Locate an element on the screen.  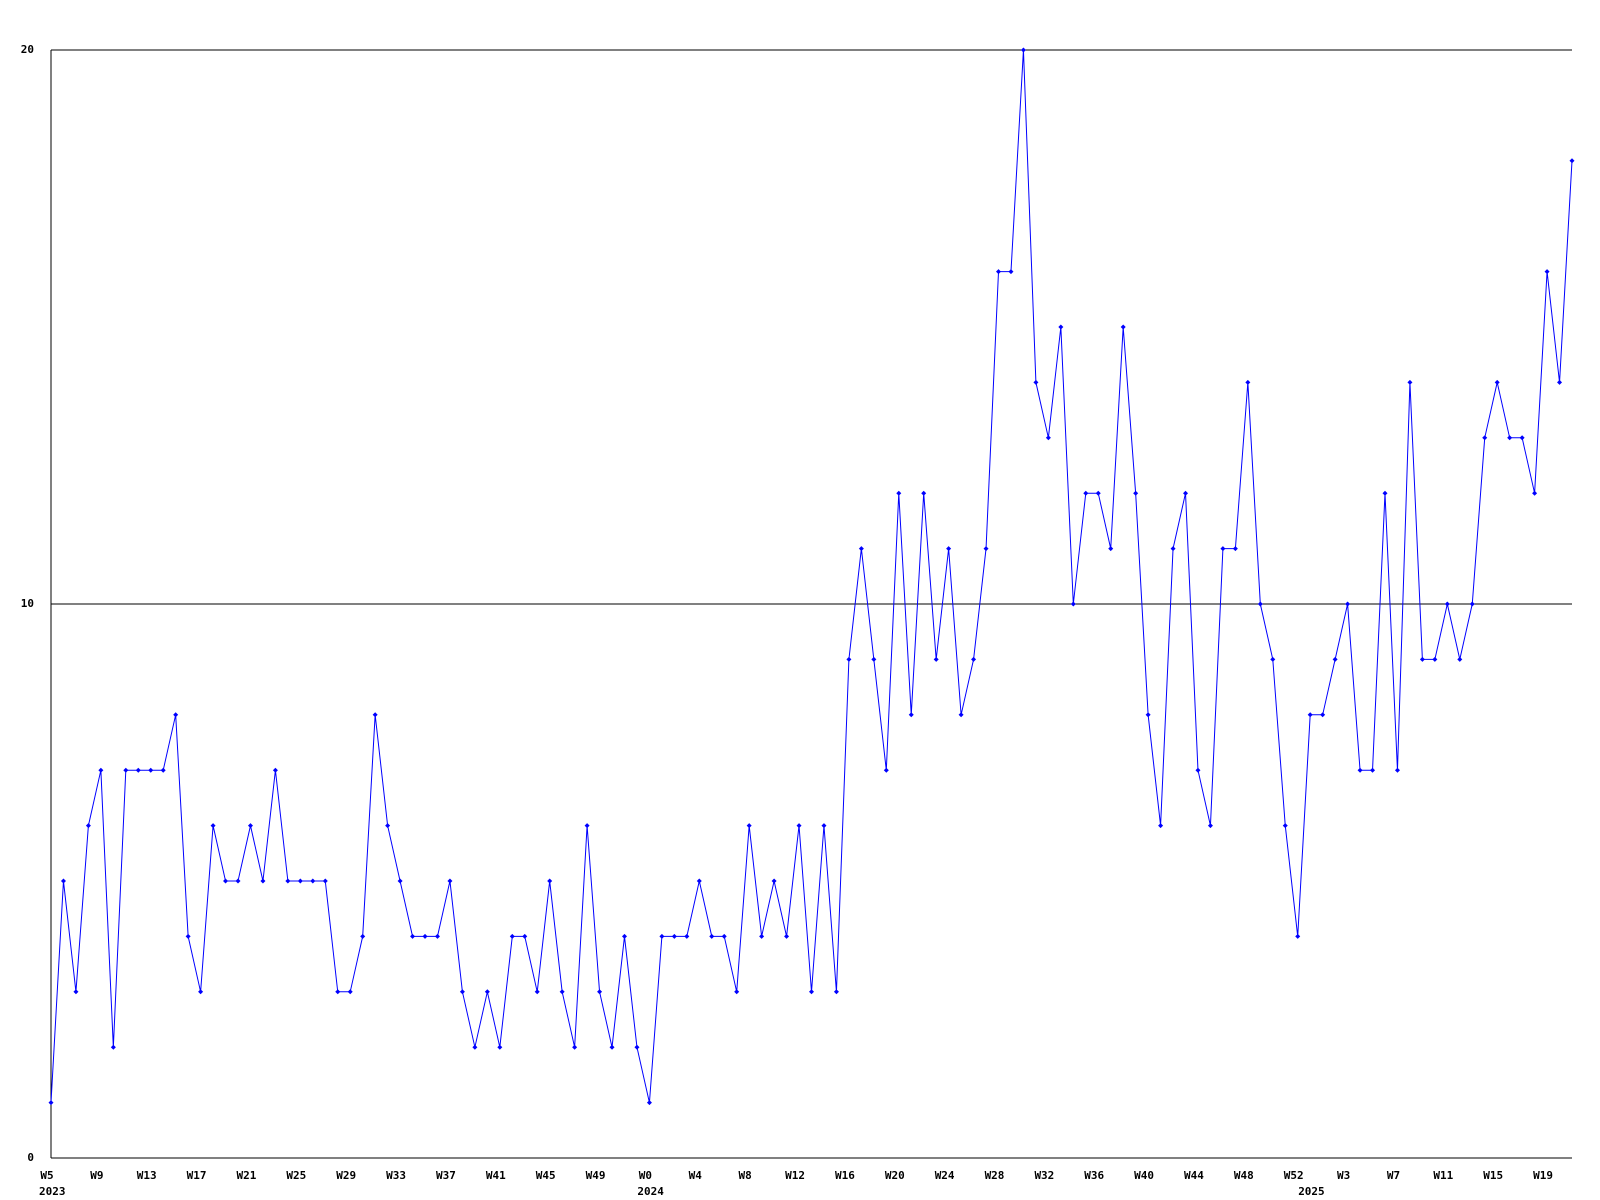
x-tick-label: W5 is located at coordinates (46, 1175).